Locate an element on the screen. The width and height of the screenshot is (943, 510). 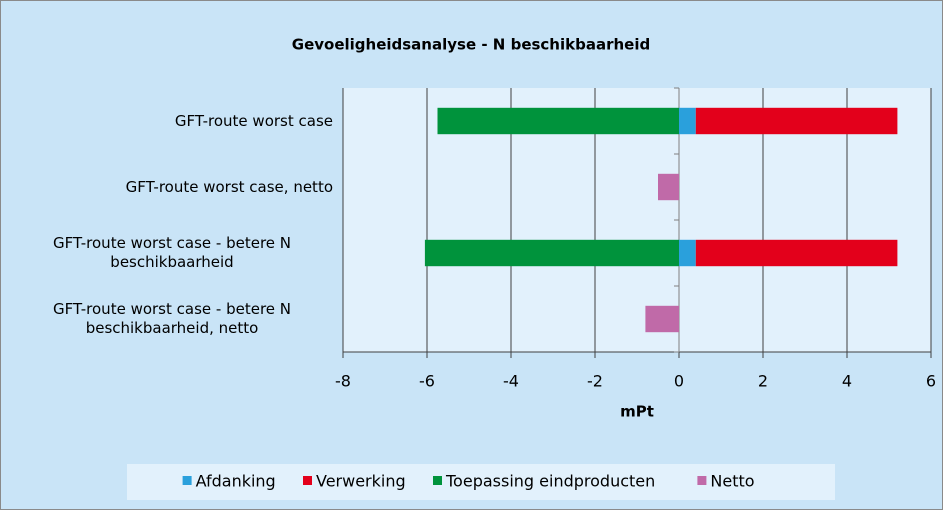
category-label-box: GFT-route worst case, netto is located at coordinates (166, 187).